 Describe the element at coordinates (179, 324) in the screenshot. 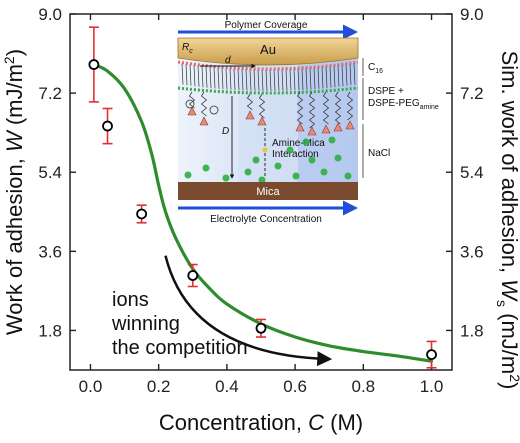

I see `annotation-text: ions winning the competition` at that location.